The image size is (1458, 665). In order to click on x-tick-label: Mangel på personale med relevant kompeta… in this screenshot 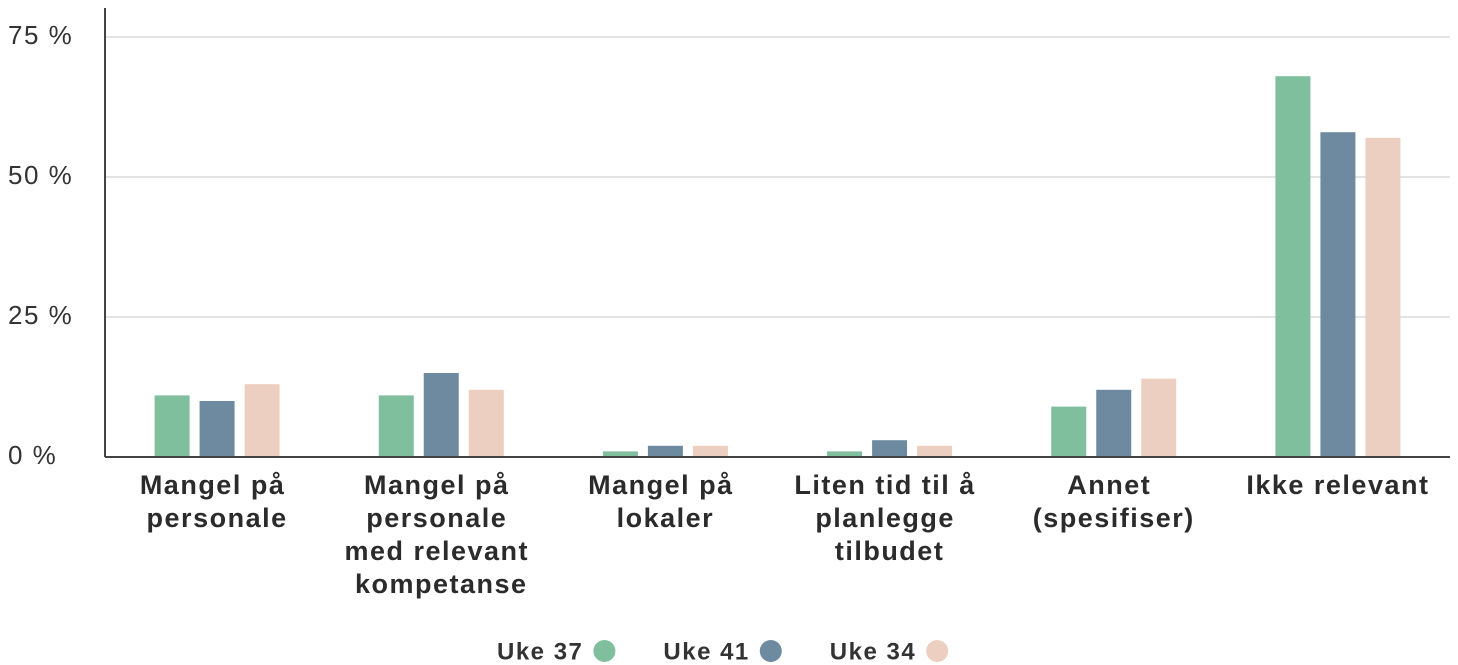, I will do `click(441, 534)`.